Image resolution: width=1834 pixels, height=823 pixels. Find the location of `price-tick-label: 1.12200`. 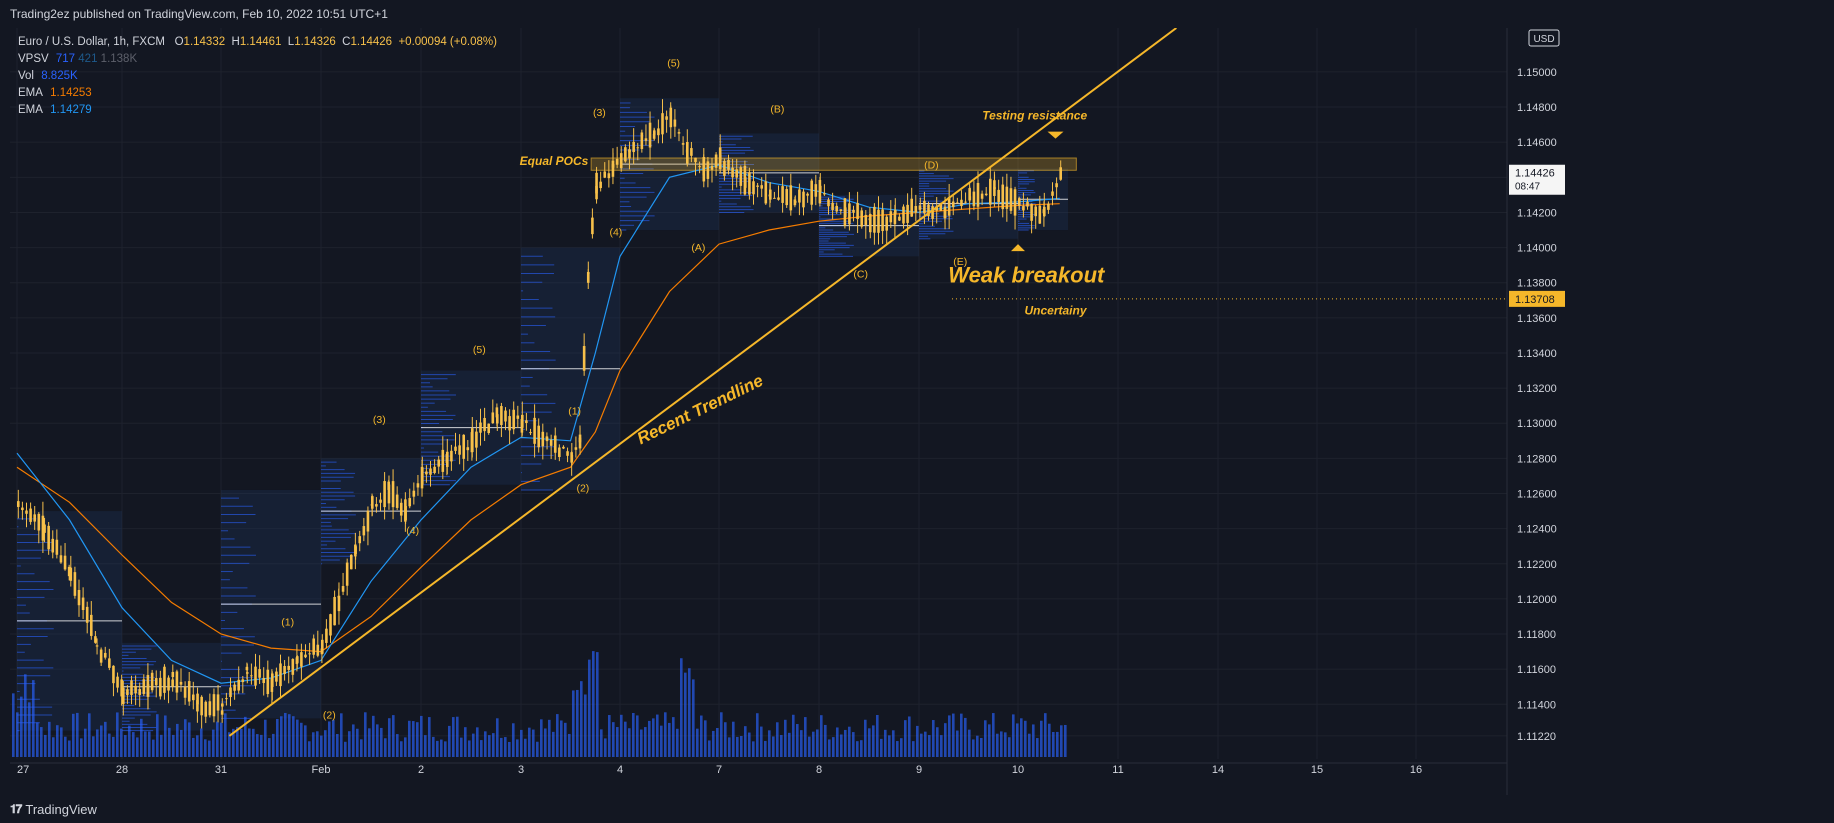

price-tick-label: 1.12200 is located at coordinates (1537, 565).